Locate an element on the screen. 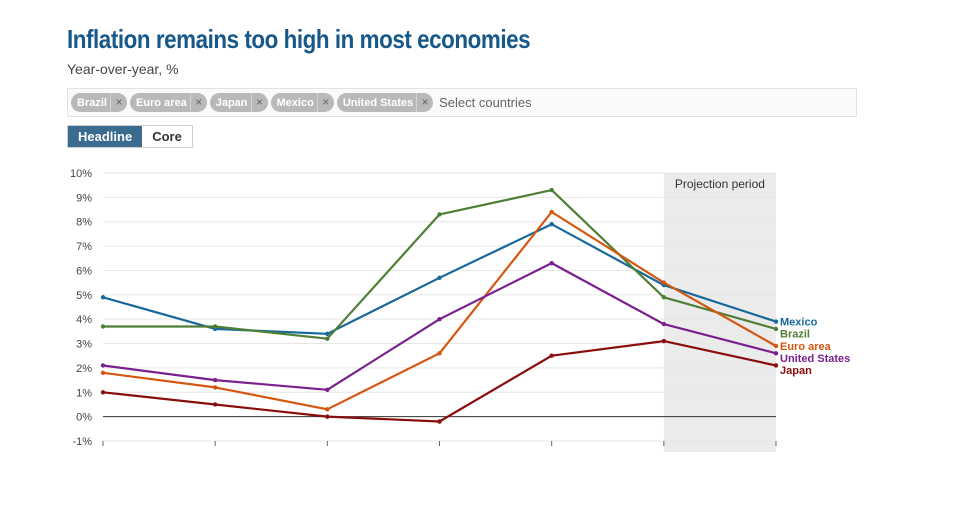  x-axis: 2018 2019 2020 2021 2022 2023 2024 is located at coordinates (439, 453).